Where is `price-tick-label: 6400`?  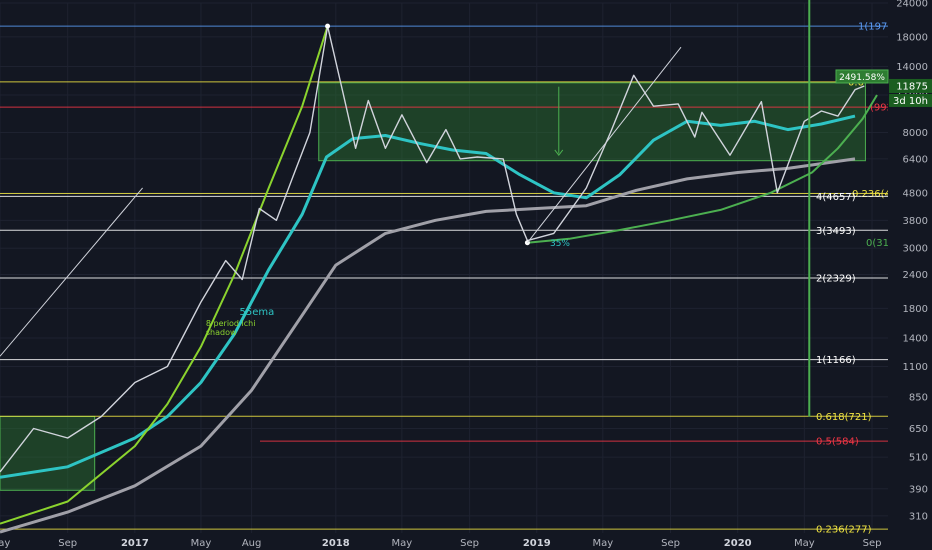
price-tick-label: 6400 is located at coordinates (915, 159).